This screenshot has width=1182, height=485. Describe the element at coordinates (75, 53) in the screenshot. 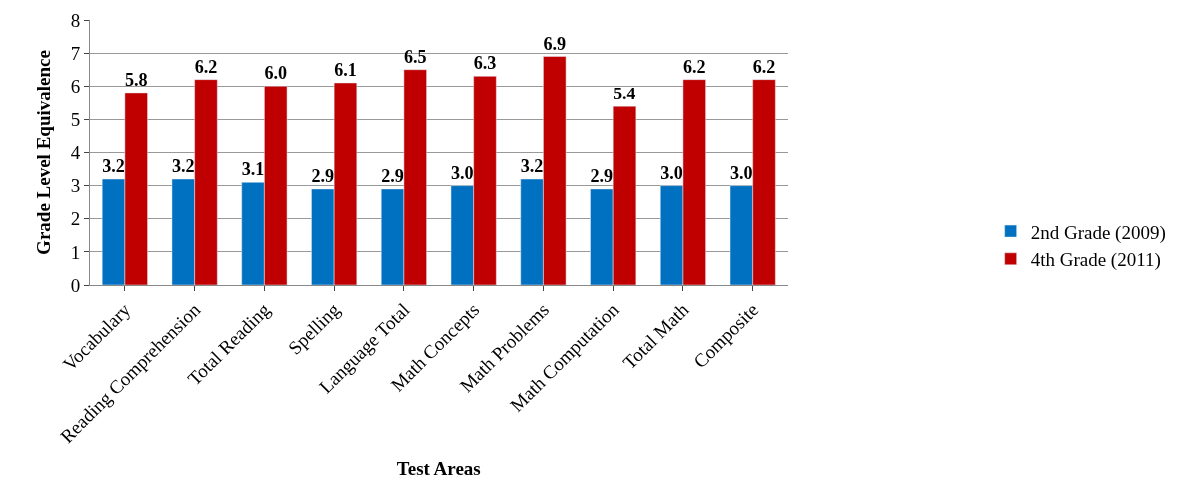

I see `y-tick-label: 7` at that location.